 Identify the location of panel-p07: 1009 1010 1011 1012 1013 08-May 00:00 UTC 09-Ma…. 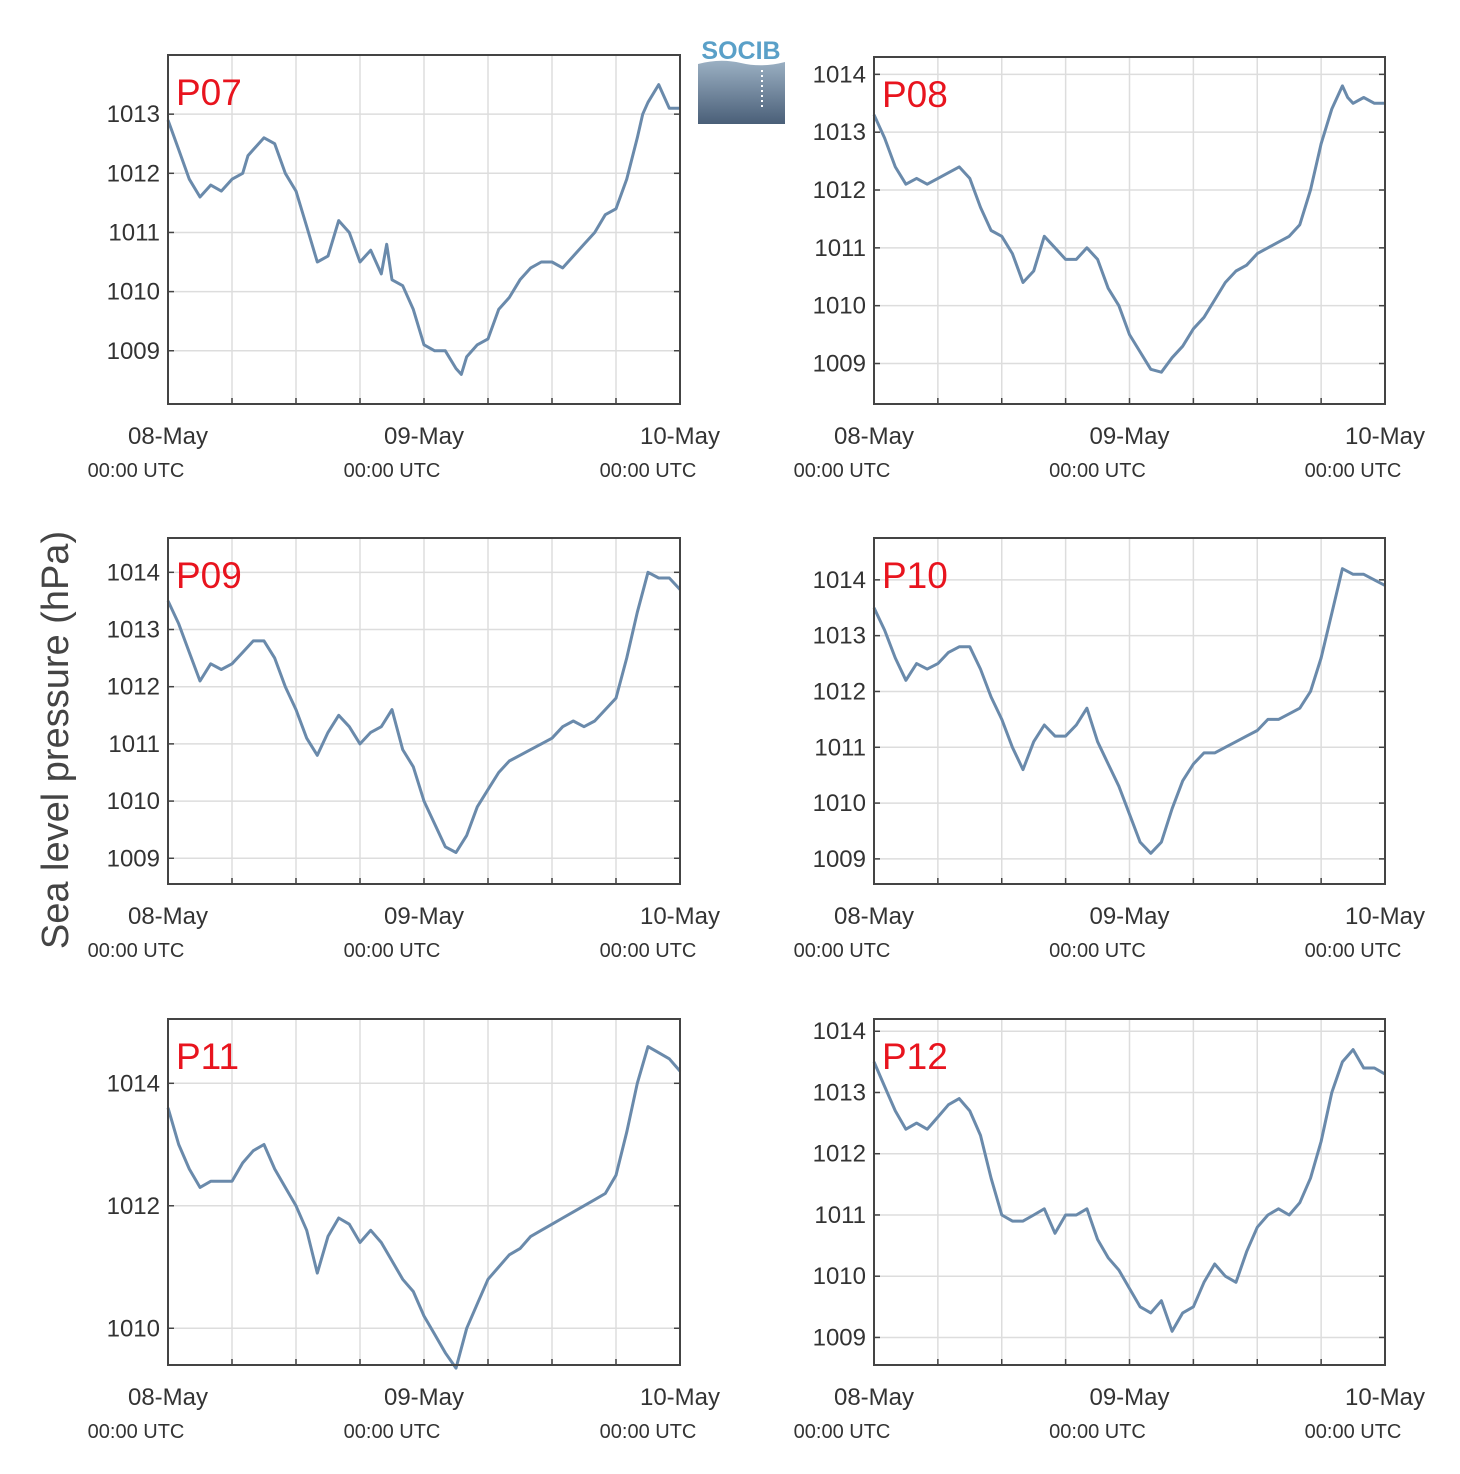
(404, 268).